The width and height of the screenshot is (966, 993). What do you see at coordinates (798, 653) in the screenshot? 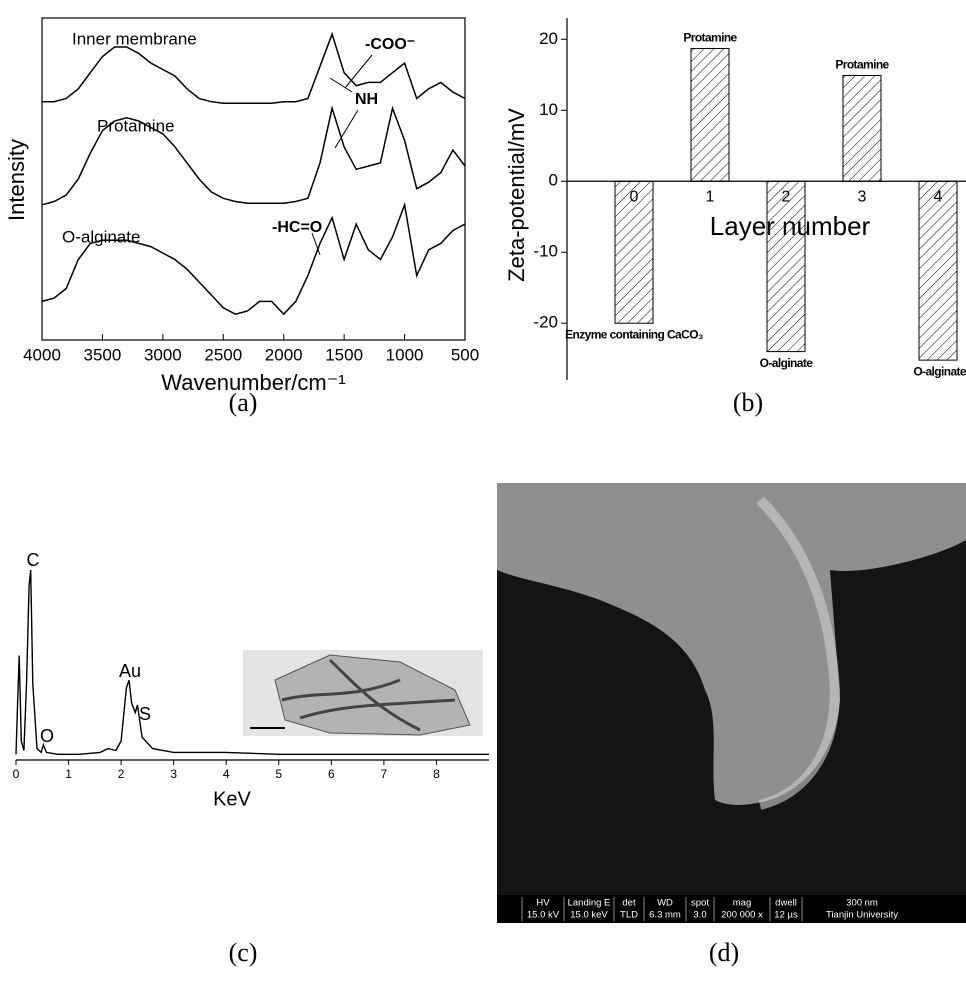
I see `sem-edge` at bounding box center [798, 653].